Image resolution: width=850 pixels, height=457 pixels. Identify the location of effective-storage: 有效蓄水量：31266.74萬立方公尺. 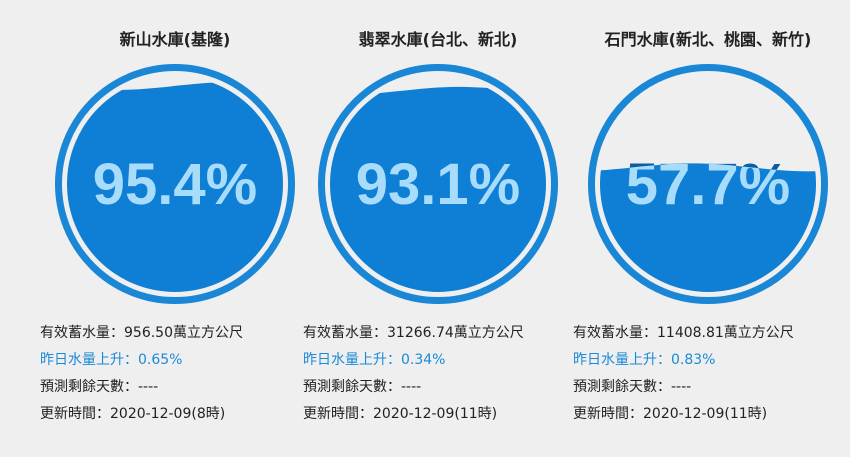
(413, 333).